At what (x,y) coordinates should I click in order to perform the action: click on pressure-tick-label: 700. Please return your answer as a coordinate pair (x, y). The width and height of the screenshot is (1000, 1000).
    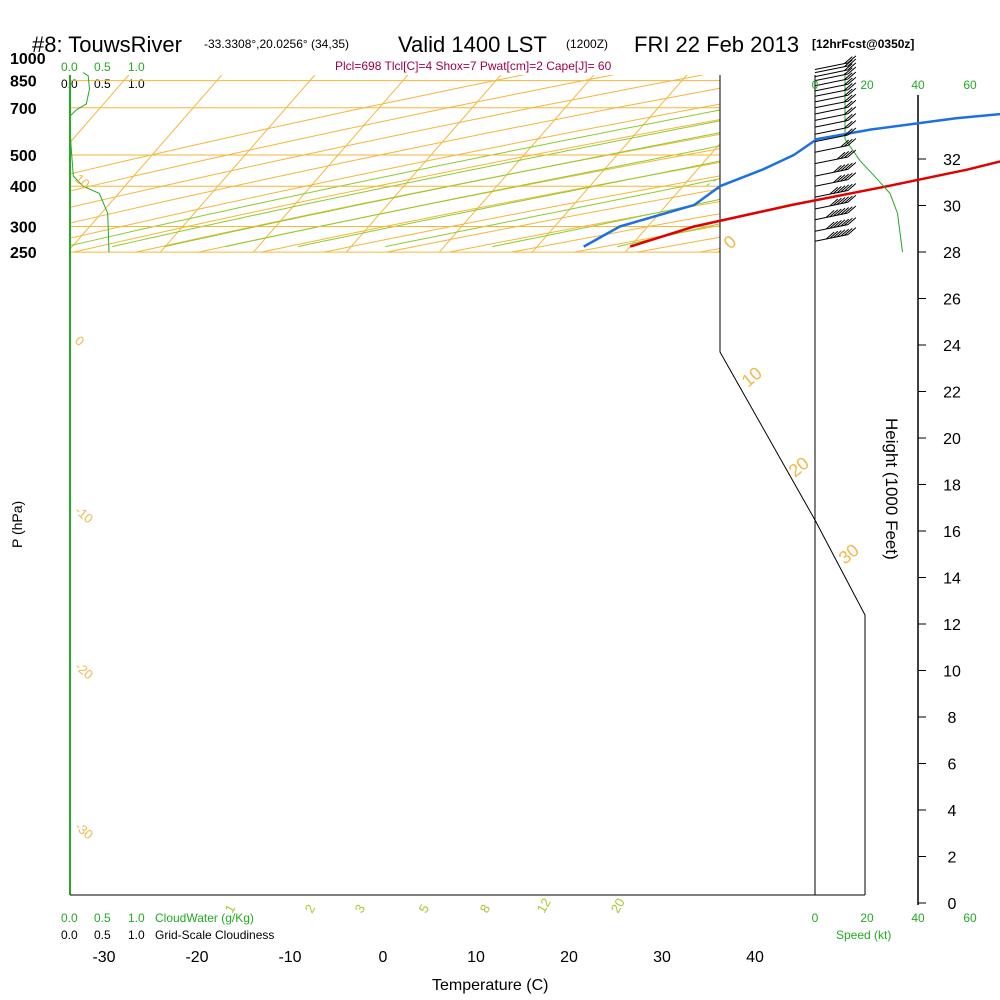
    Looking at the image, I should click on (23, 109).